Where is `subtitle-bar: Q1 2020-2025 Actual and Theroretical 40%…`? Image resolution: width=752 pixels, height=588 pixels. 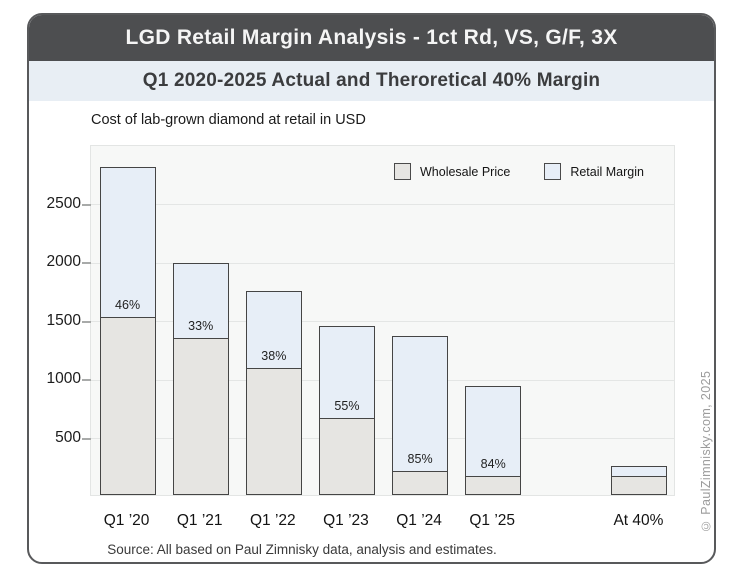
subtitle-bar: Q1 2020-2025 Actual and Theroretical 40%… is located at coordinates (371, 81).